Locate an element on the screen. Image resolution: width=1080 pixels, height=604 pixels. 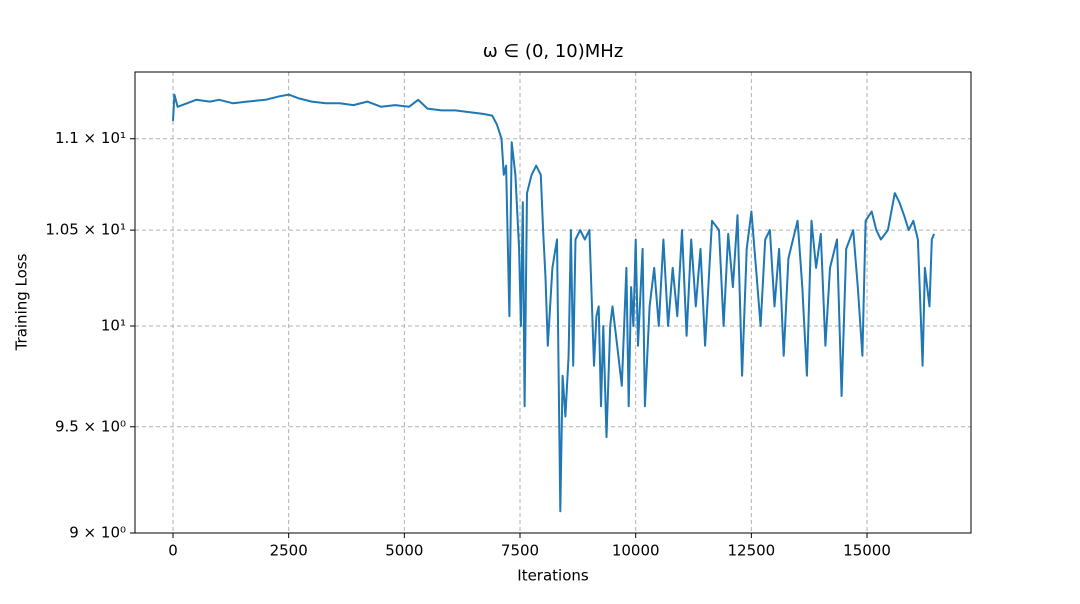
y-tick-label: 1.1 × 10¹ is located at coordinates (90, 138).